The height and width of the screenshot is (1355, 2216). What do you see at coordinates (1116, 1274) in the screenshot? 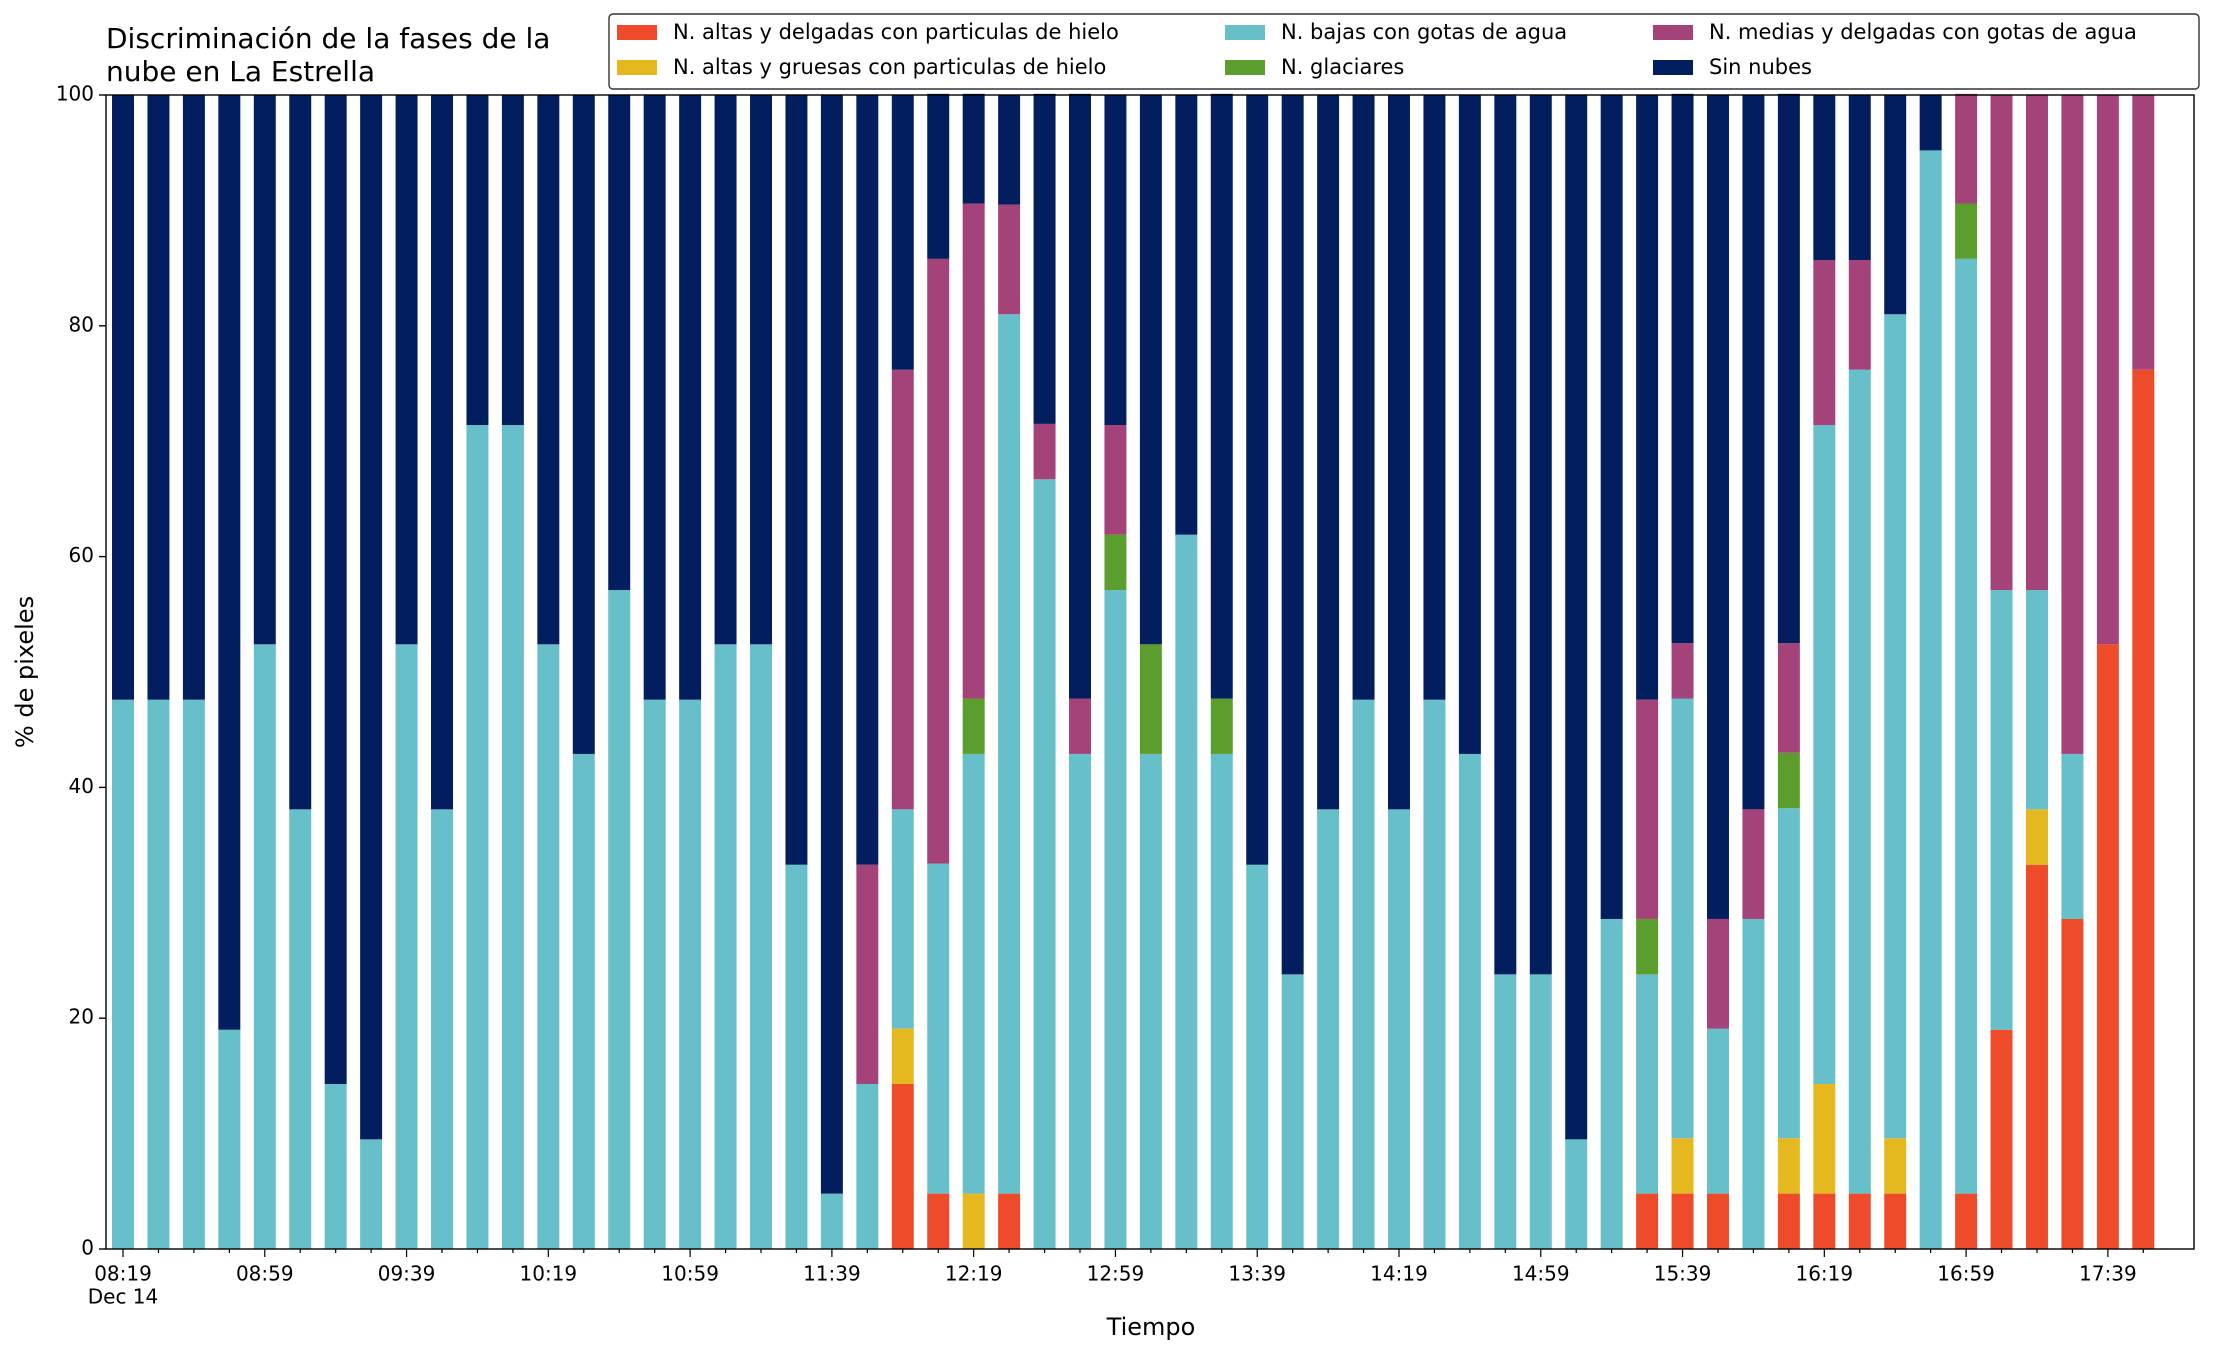
I see `x-tick-label: 12:59` at bounding box center [1116, 1274].